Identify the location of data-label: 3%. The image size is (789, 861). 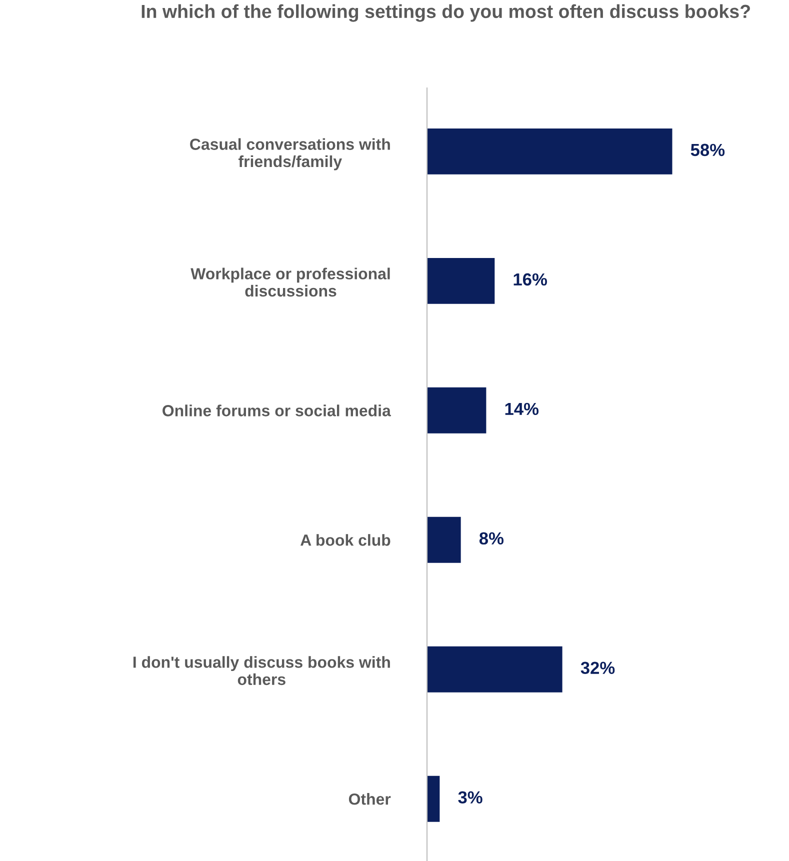
(470, 797).